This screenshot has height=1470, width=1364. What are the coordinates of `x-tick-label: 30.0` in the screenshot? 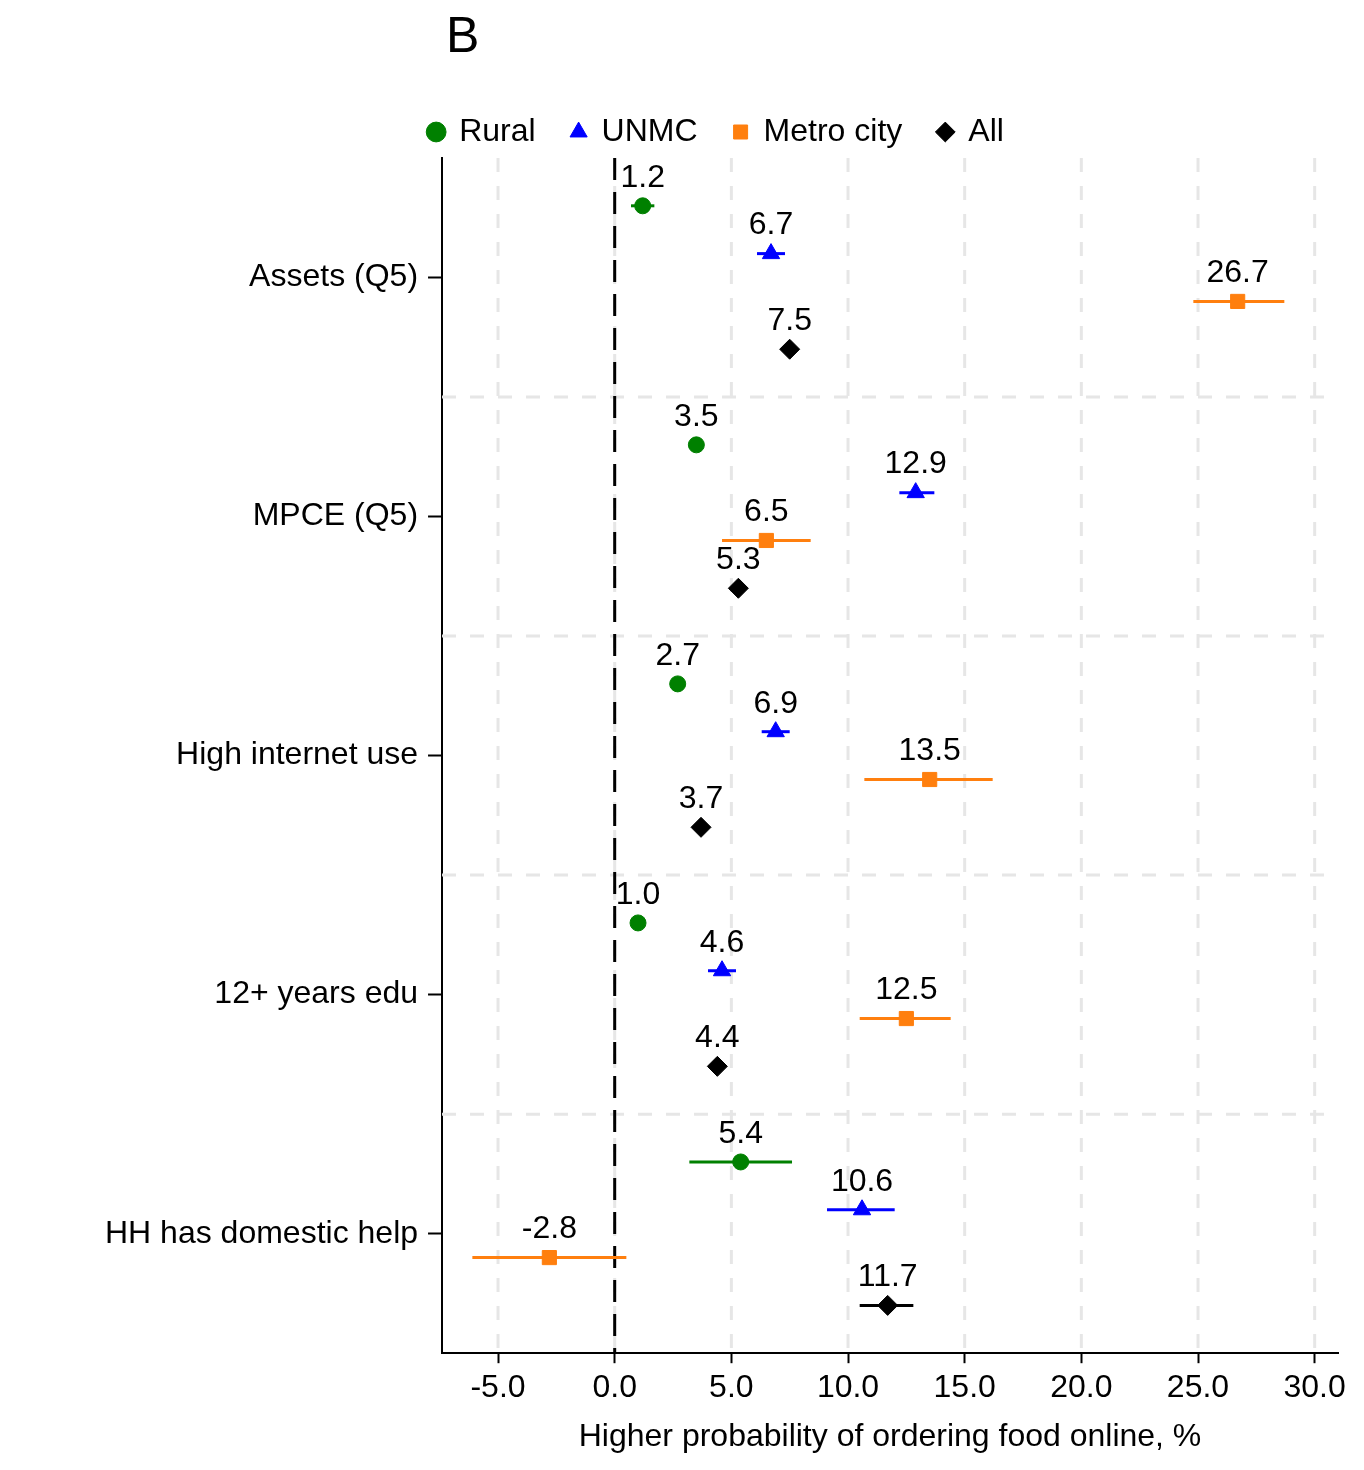 It's located at (1314, 1386).